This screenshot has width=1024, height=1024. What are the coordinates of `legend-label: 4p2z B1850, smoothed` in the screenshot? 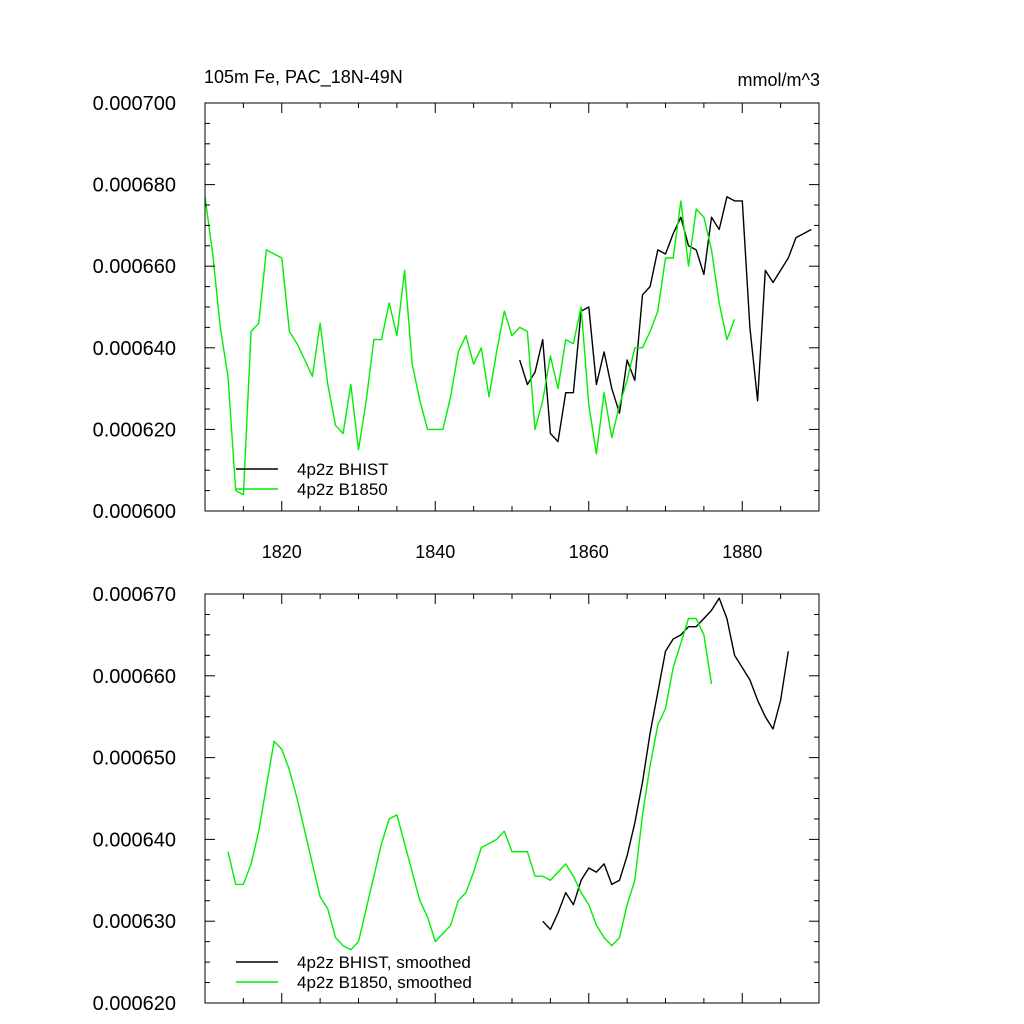 It's located at (384, 982).